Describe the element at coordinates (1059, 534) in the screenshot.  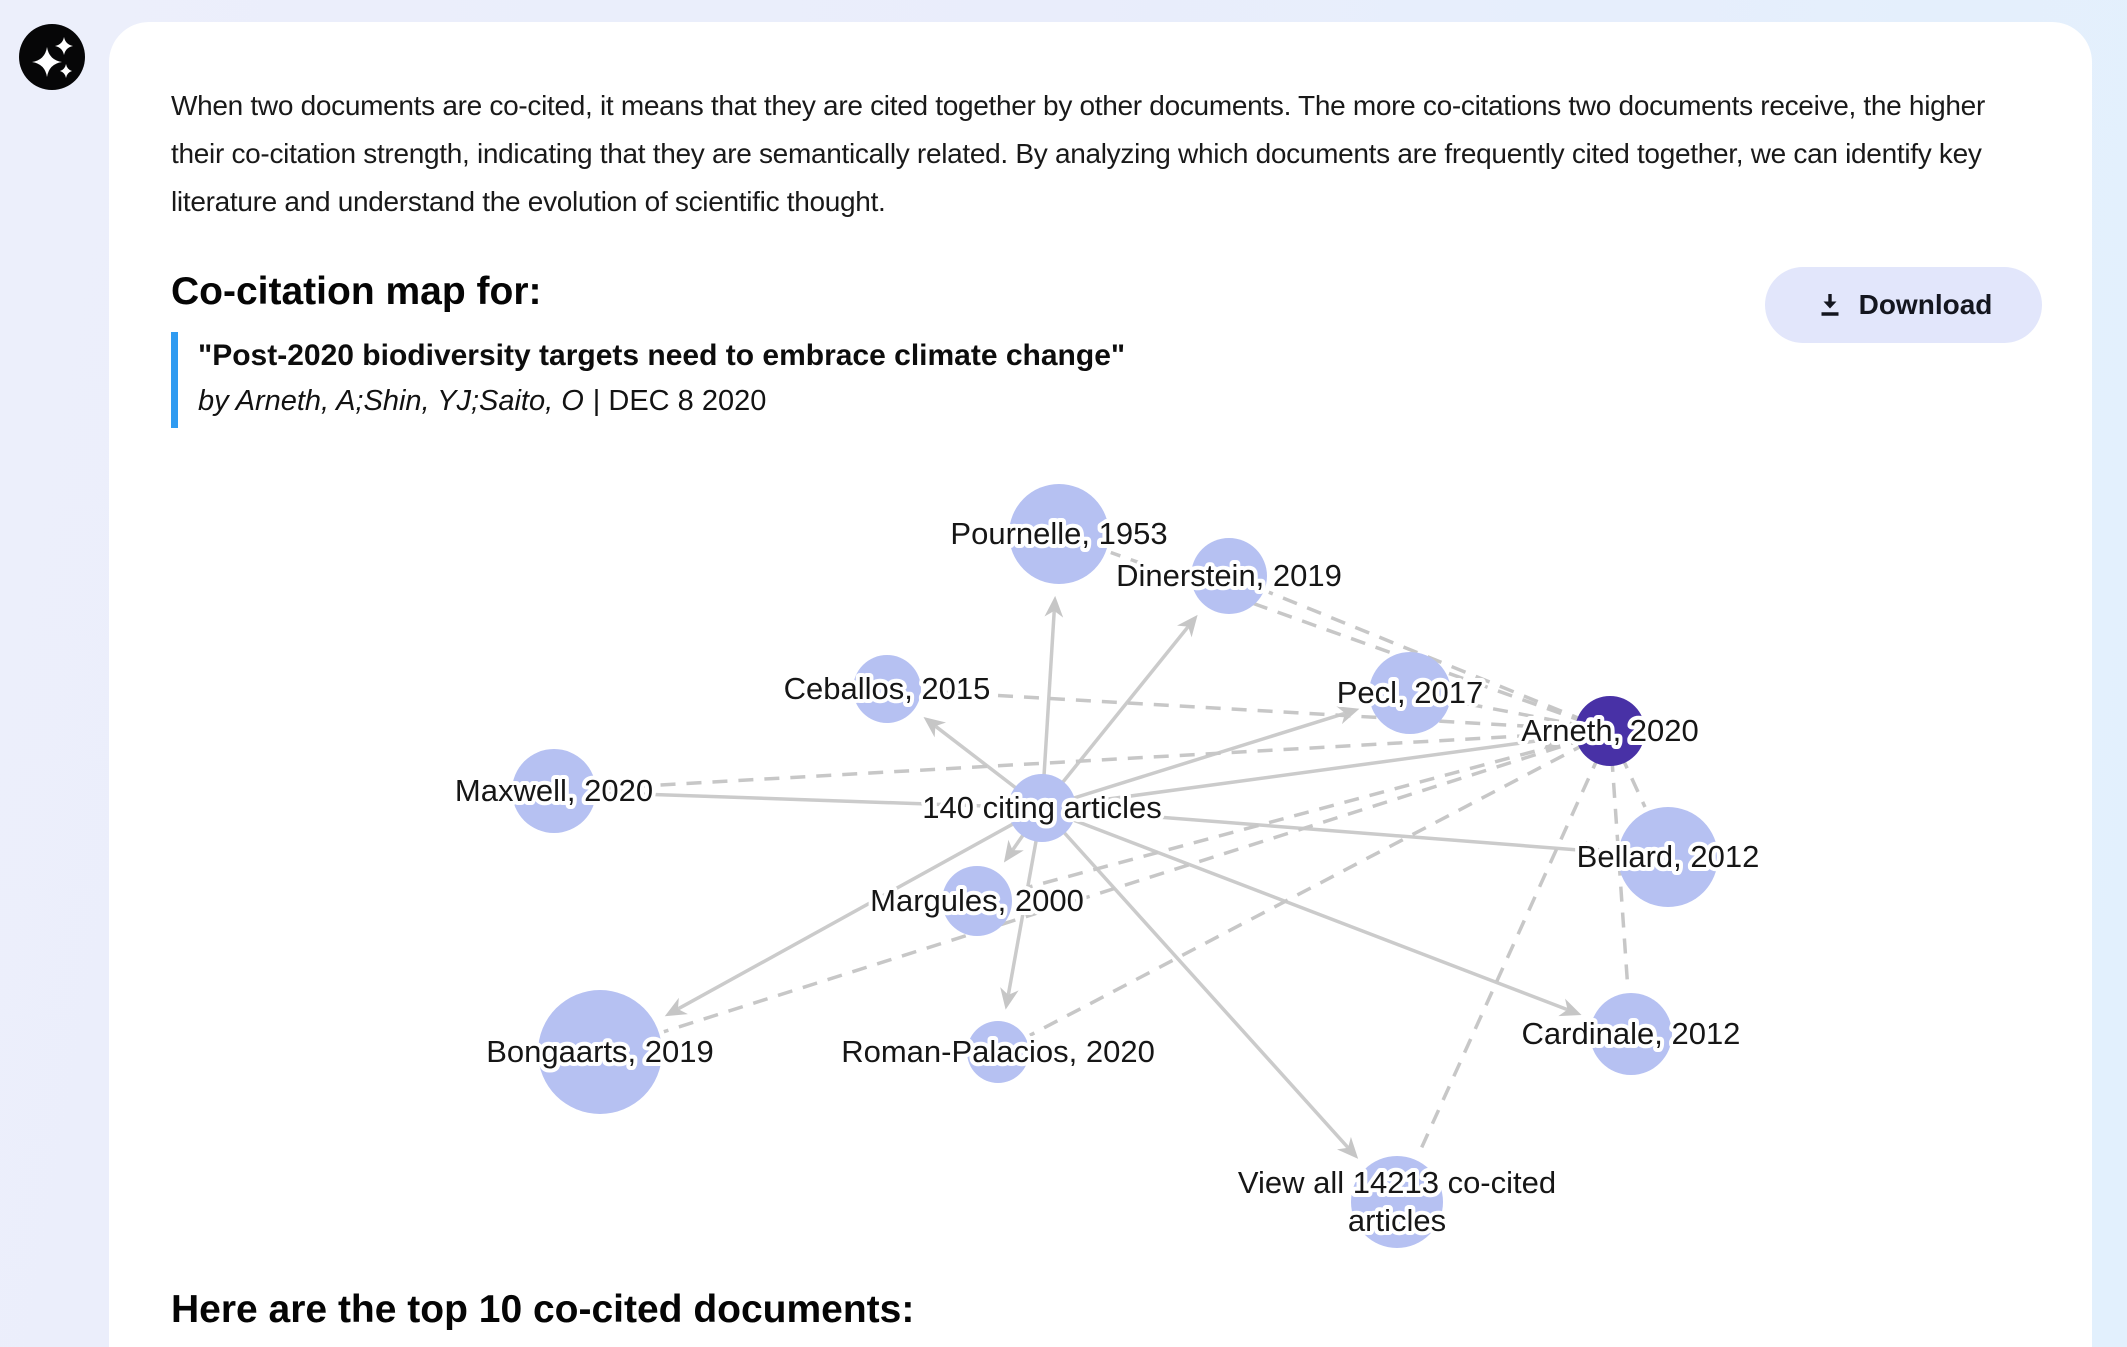
I see `graph-node-pournelle` at that location.